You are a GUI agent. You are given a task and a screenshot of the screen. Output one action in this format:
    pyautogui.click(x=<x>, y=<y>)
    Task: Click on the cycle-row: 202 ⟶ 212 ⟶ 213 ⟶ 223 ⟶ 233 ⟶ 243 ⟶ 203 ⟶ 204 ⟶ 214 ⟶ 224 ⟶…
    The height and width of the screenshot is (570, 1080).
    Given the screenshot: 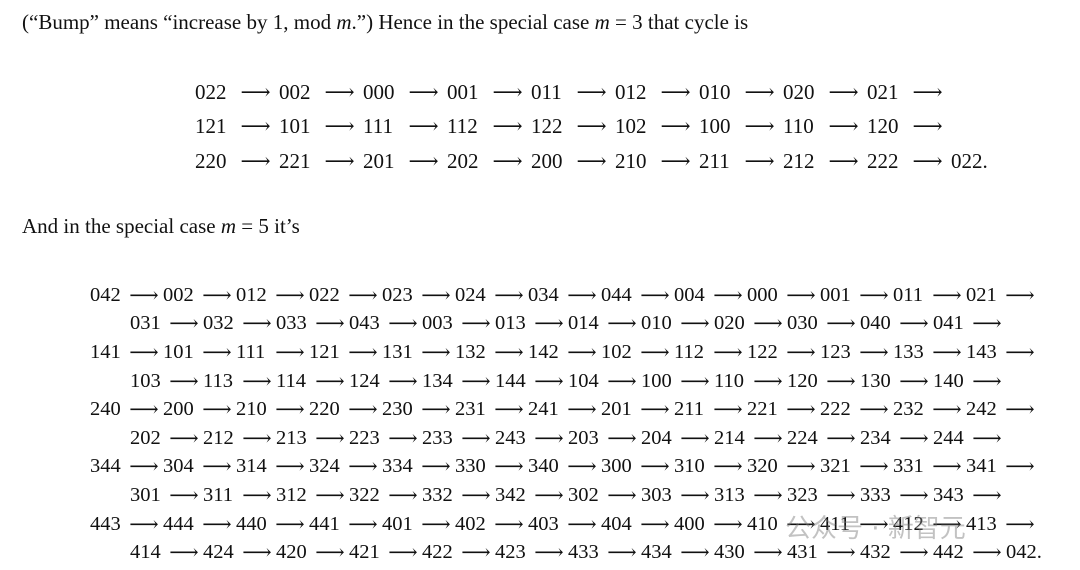 What is the action you would take?
    pyautogui.click(x=565, y=438)
    